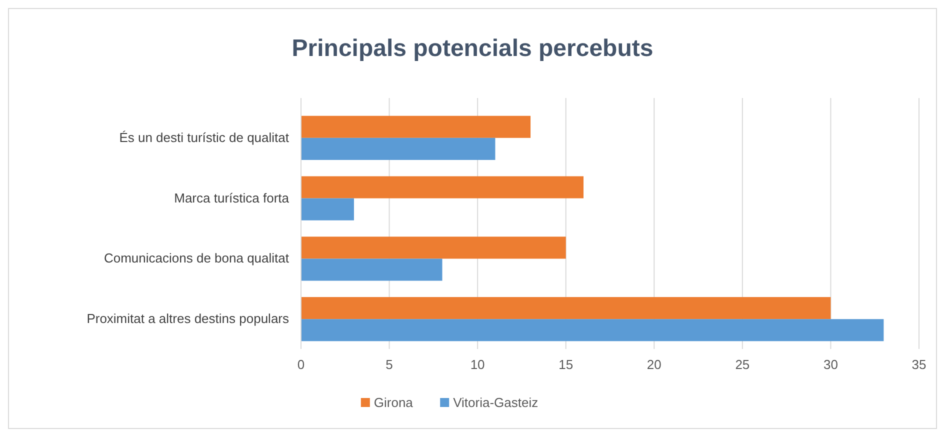  What do you see at coordinates (477, 364) in the screenshot?
I see `x-tick-label: 10` at bounding box center [477, 364].